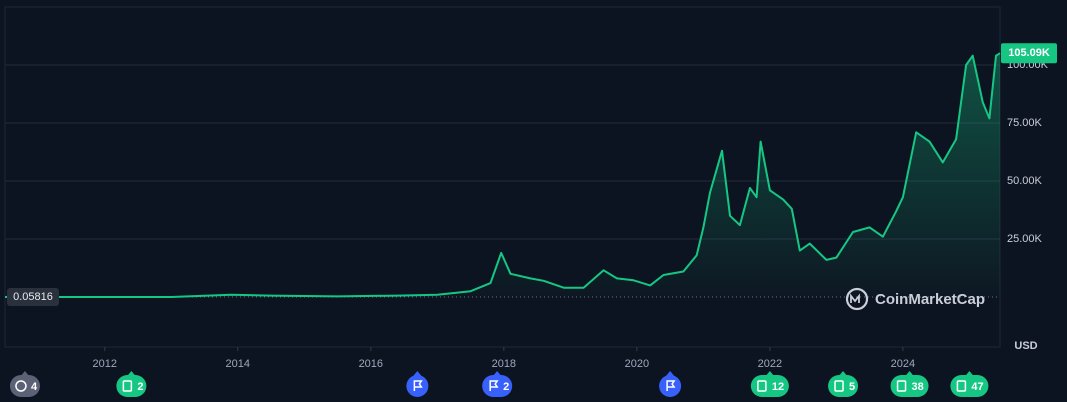 This screenshot has width=1067, height=402. I want to click on event-count: 5, so click(852, 387).